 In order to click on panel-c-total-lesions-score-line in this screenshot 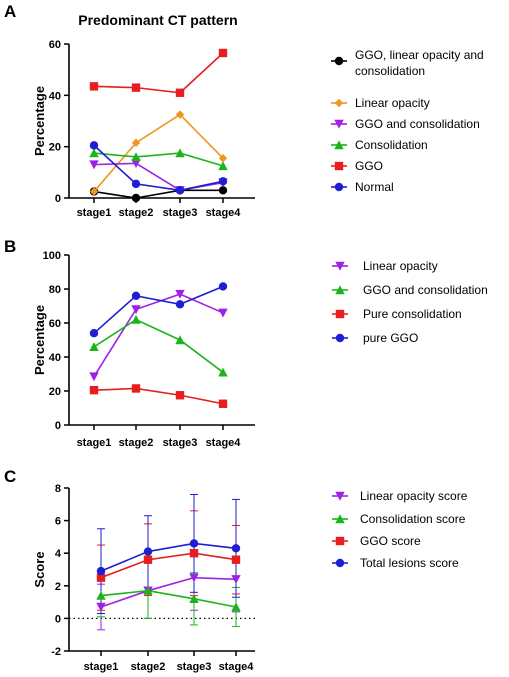, I will do `click(168, 557)`.